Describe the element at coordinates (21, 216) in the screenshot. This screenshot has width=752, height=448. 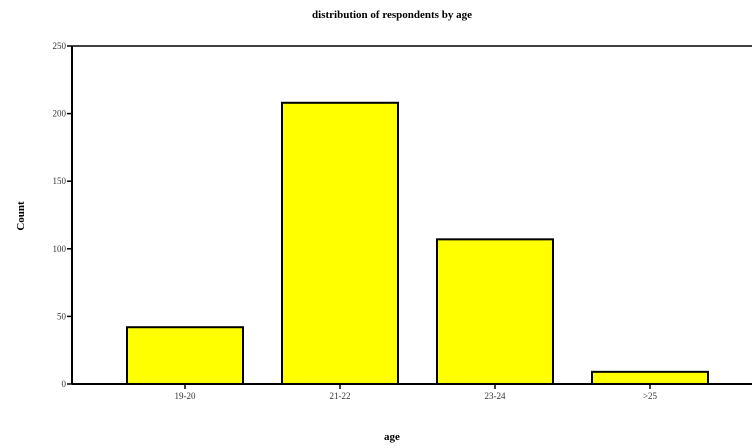
I see `y-axis-title: Count` at that location.